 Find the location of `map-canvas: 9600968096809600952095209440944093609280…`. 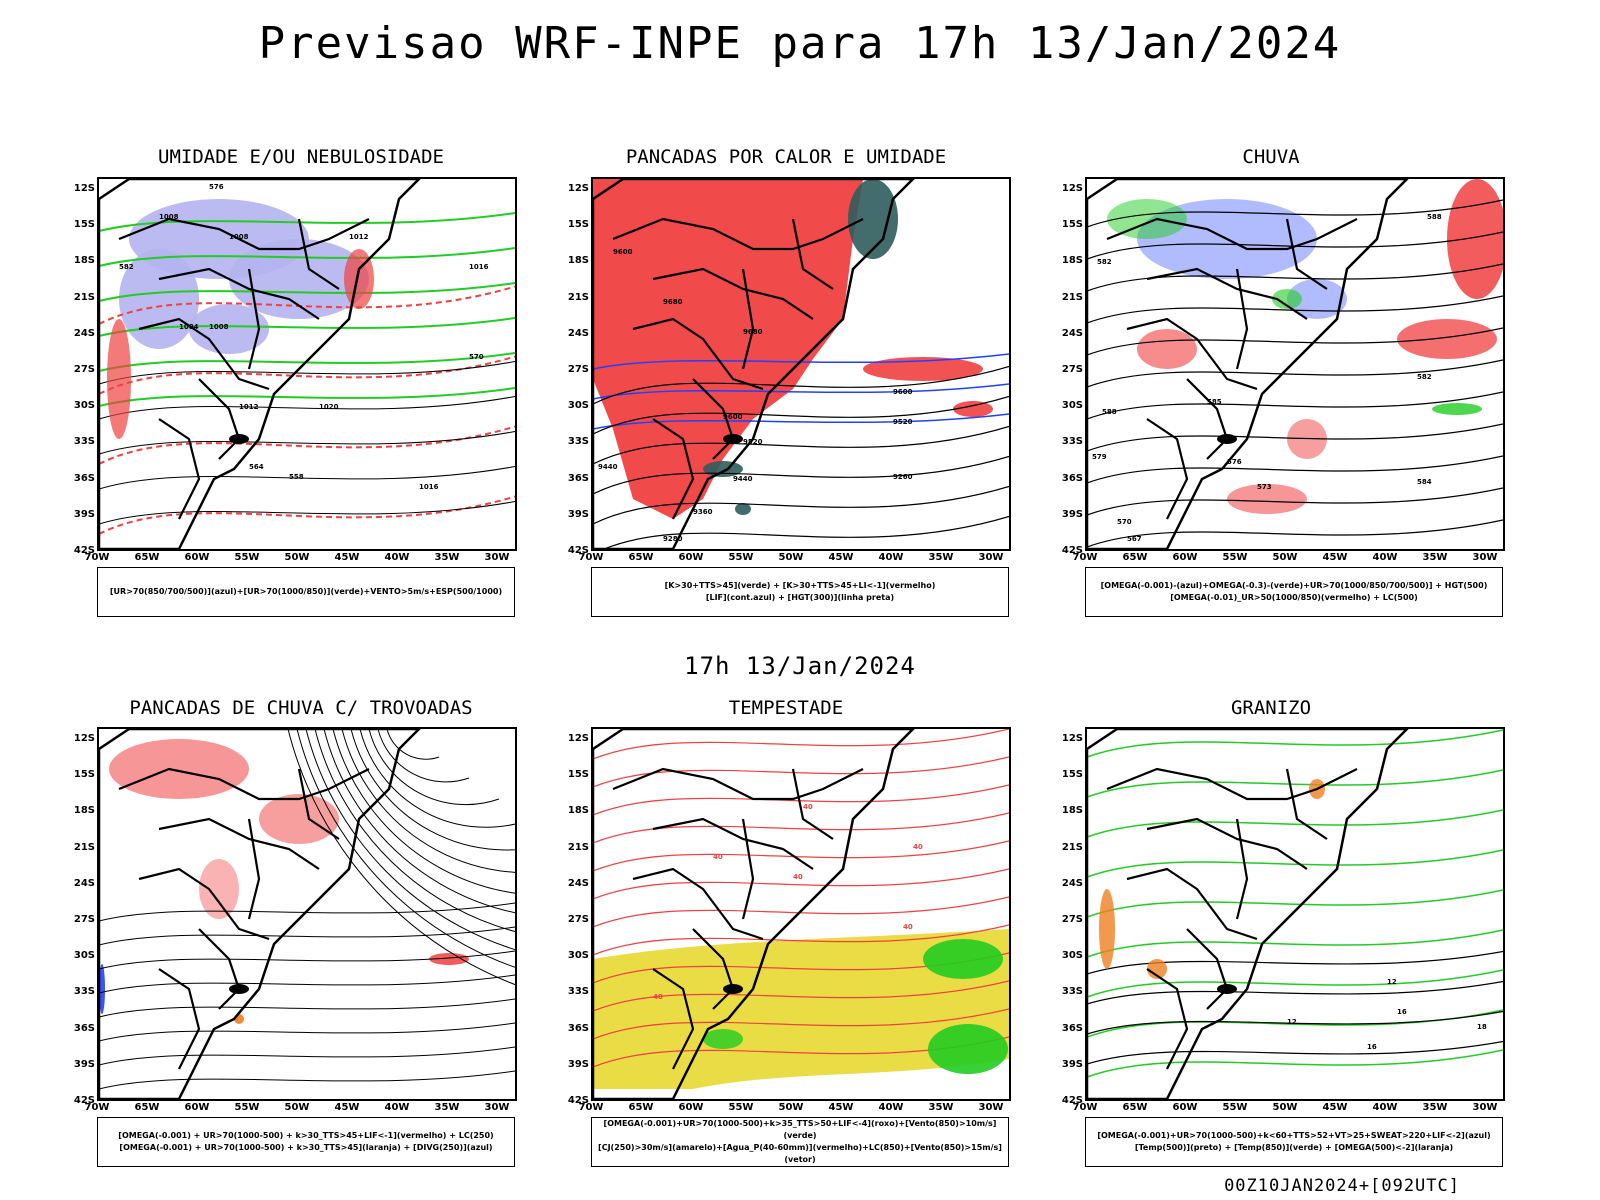

map-canvas: 9600968096809600952095209440944093609280… is located at coordinates (801, 364).